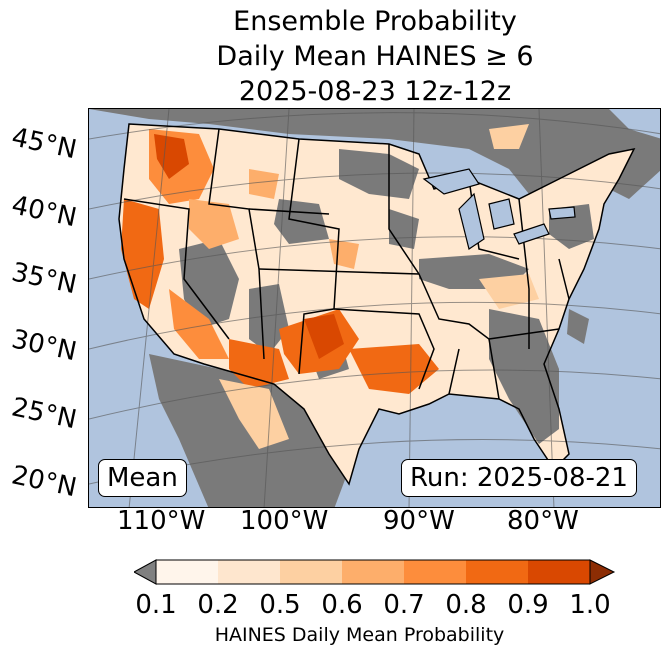  Describe the element at coordinates (280, 605) in the screenshot. I see `colorbar-tick-0-5: 0.5` at that location.